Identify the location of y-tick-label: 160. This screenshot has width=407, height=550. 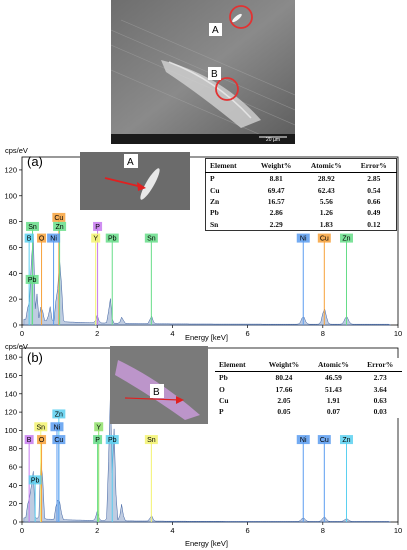
(10, 375).